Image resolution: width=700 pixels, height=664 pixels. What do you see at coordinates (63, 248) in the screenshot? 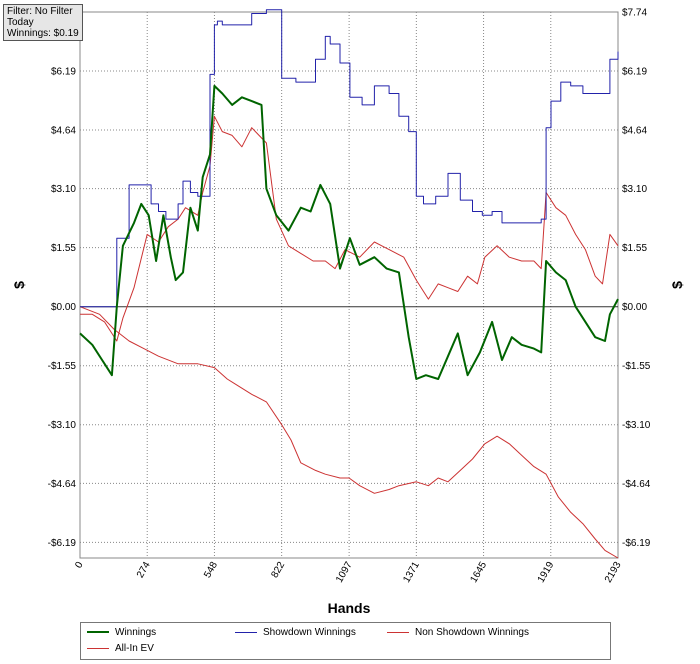
I see `y-tick-label-left: $1.55` at bounding box center [63, 248].